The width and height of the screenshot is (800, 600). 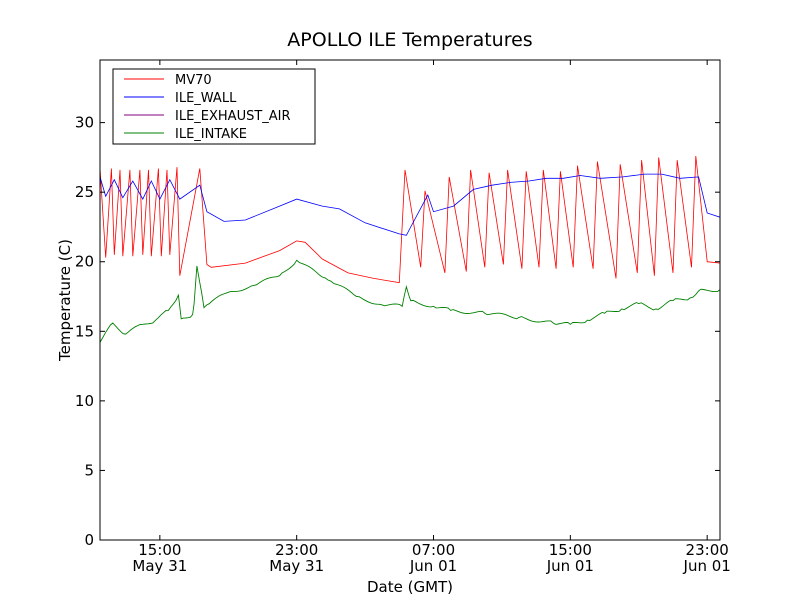 I want to click on legend-box, so click(x=214, y=106).